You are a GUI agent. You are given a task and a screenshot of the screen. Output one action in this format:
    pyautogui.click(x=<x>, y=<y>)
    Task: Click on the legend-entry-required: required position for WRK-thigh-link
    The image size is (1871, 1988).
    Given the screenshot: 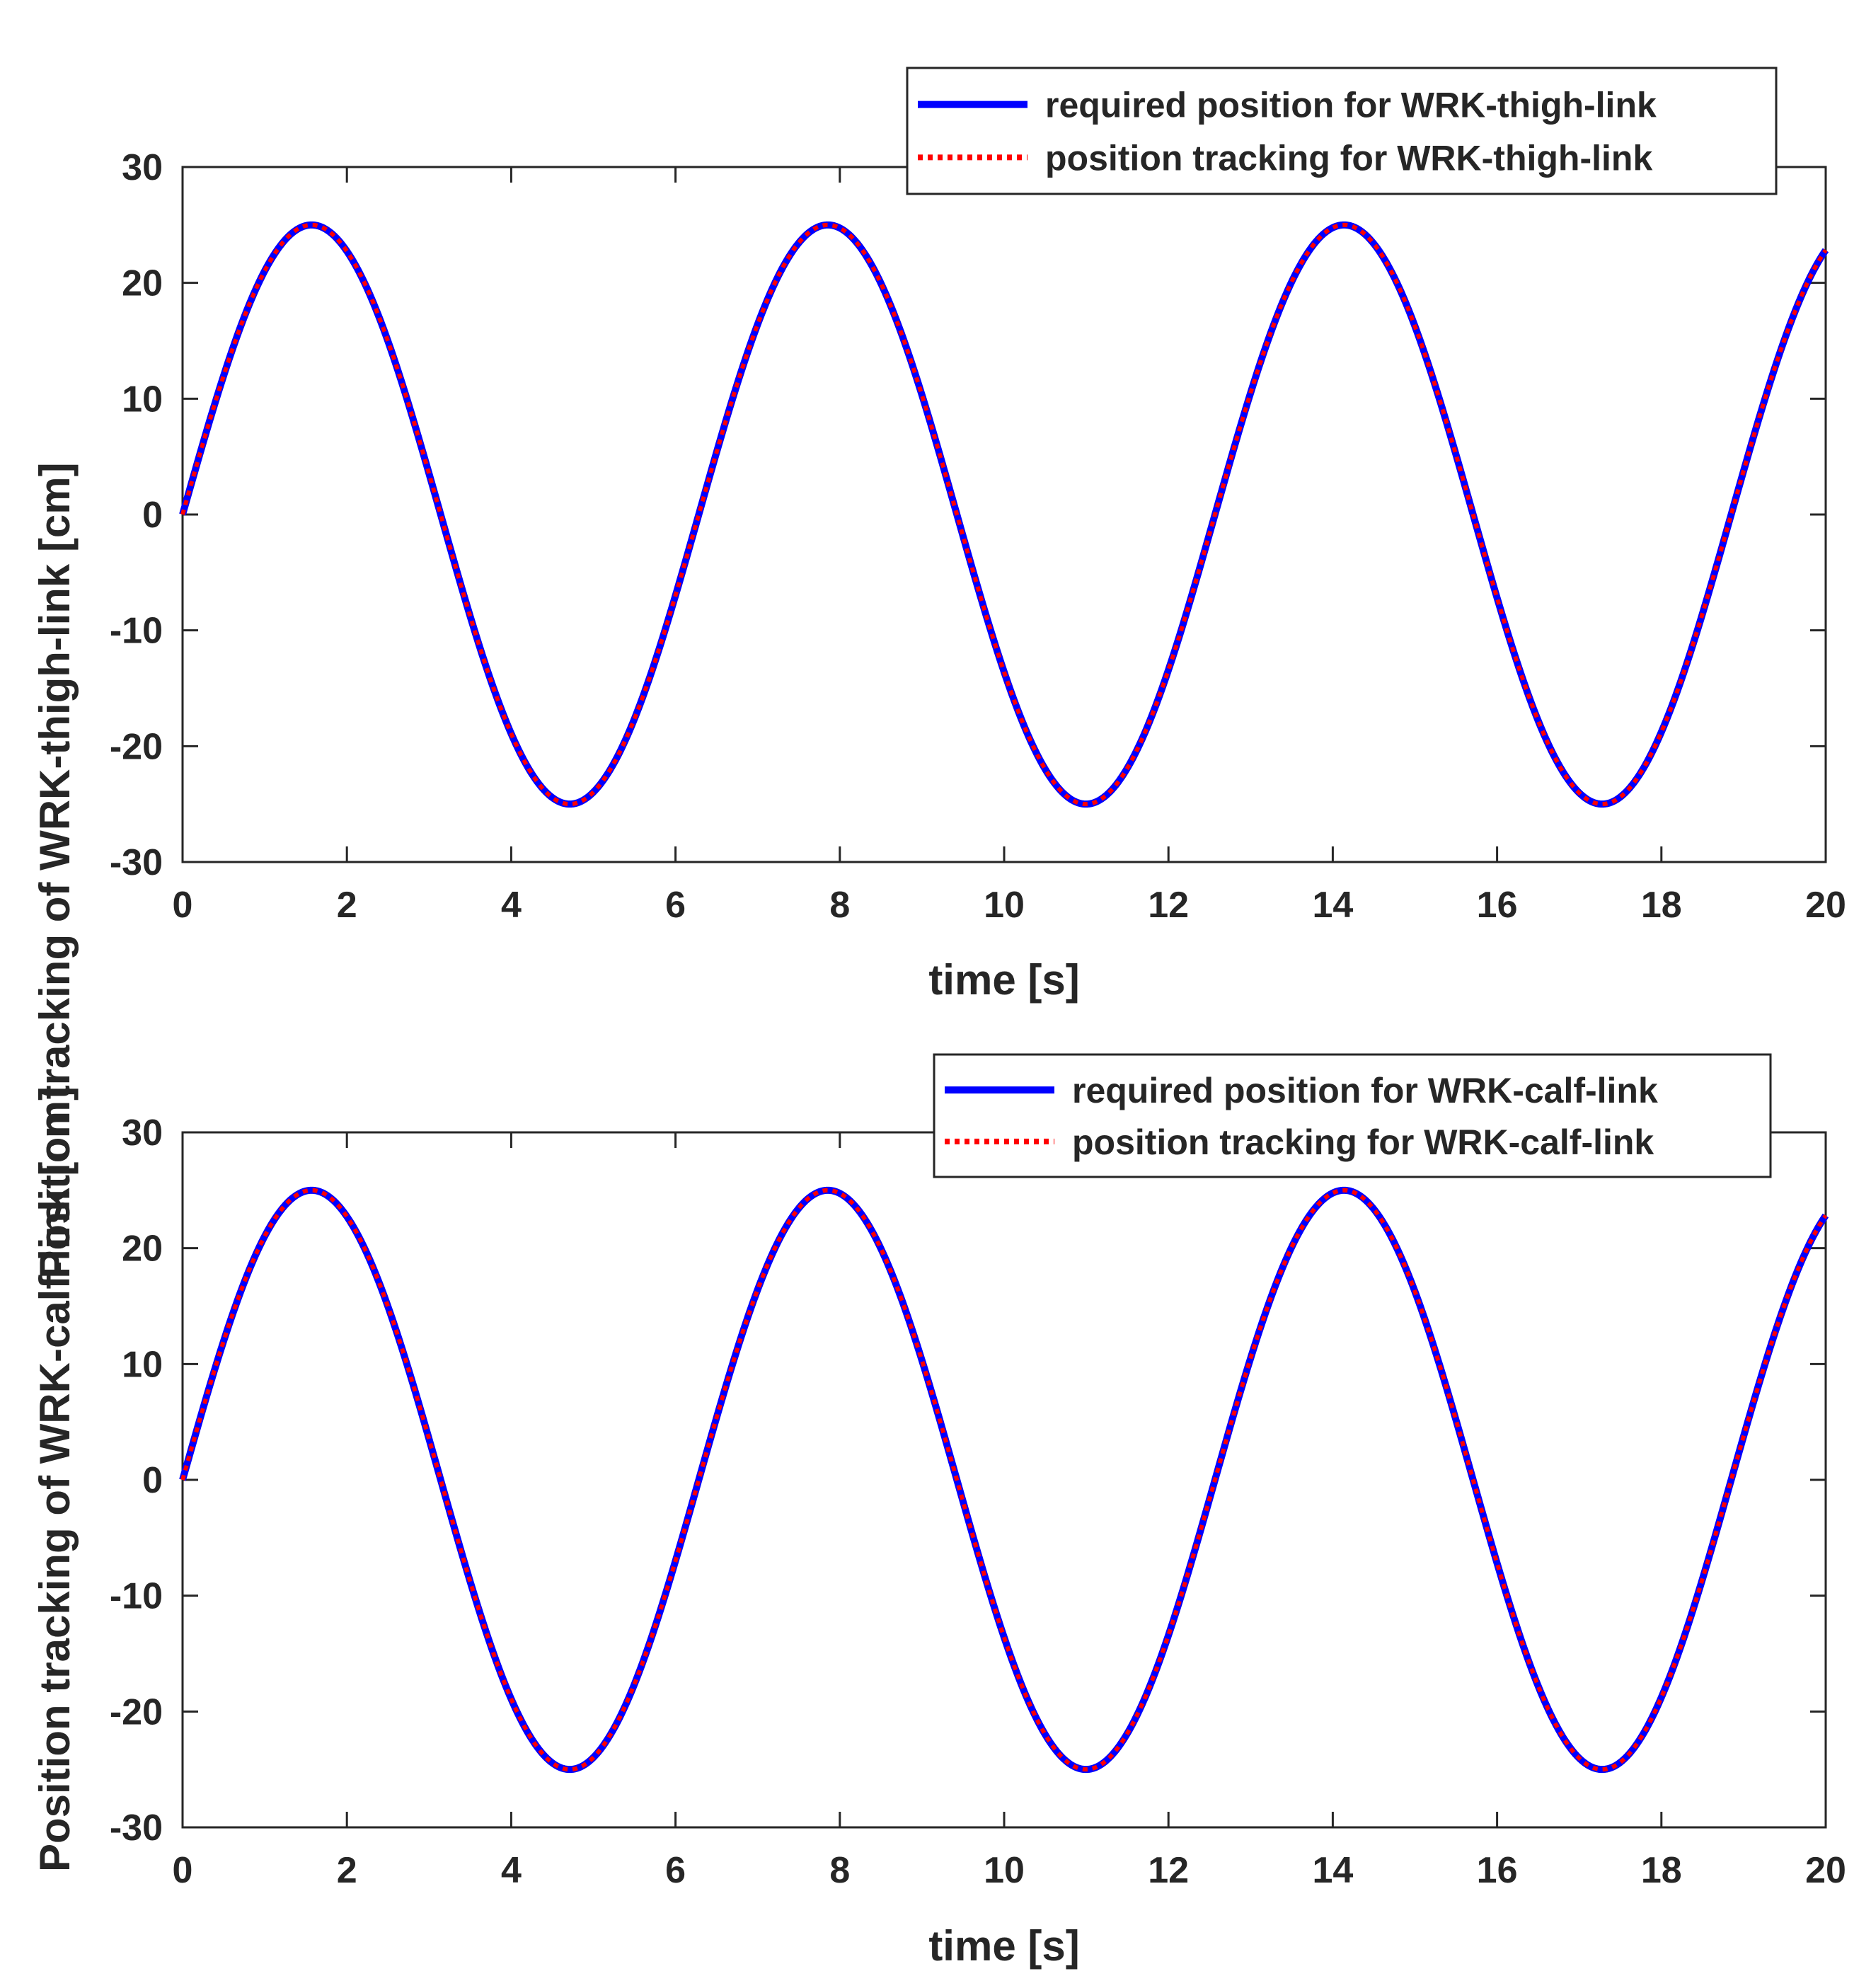 What is the action you would take?
    pyautogui.click(x=1351, y=106)
    